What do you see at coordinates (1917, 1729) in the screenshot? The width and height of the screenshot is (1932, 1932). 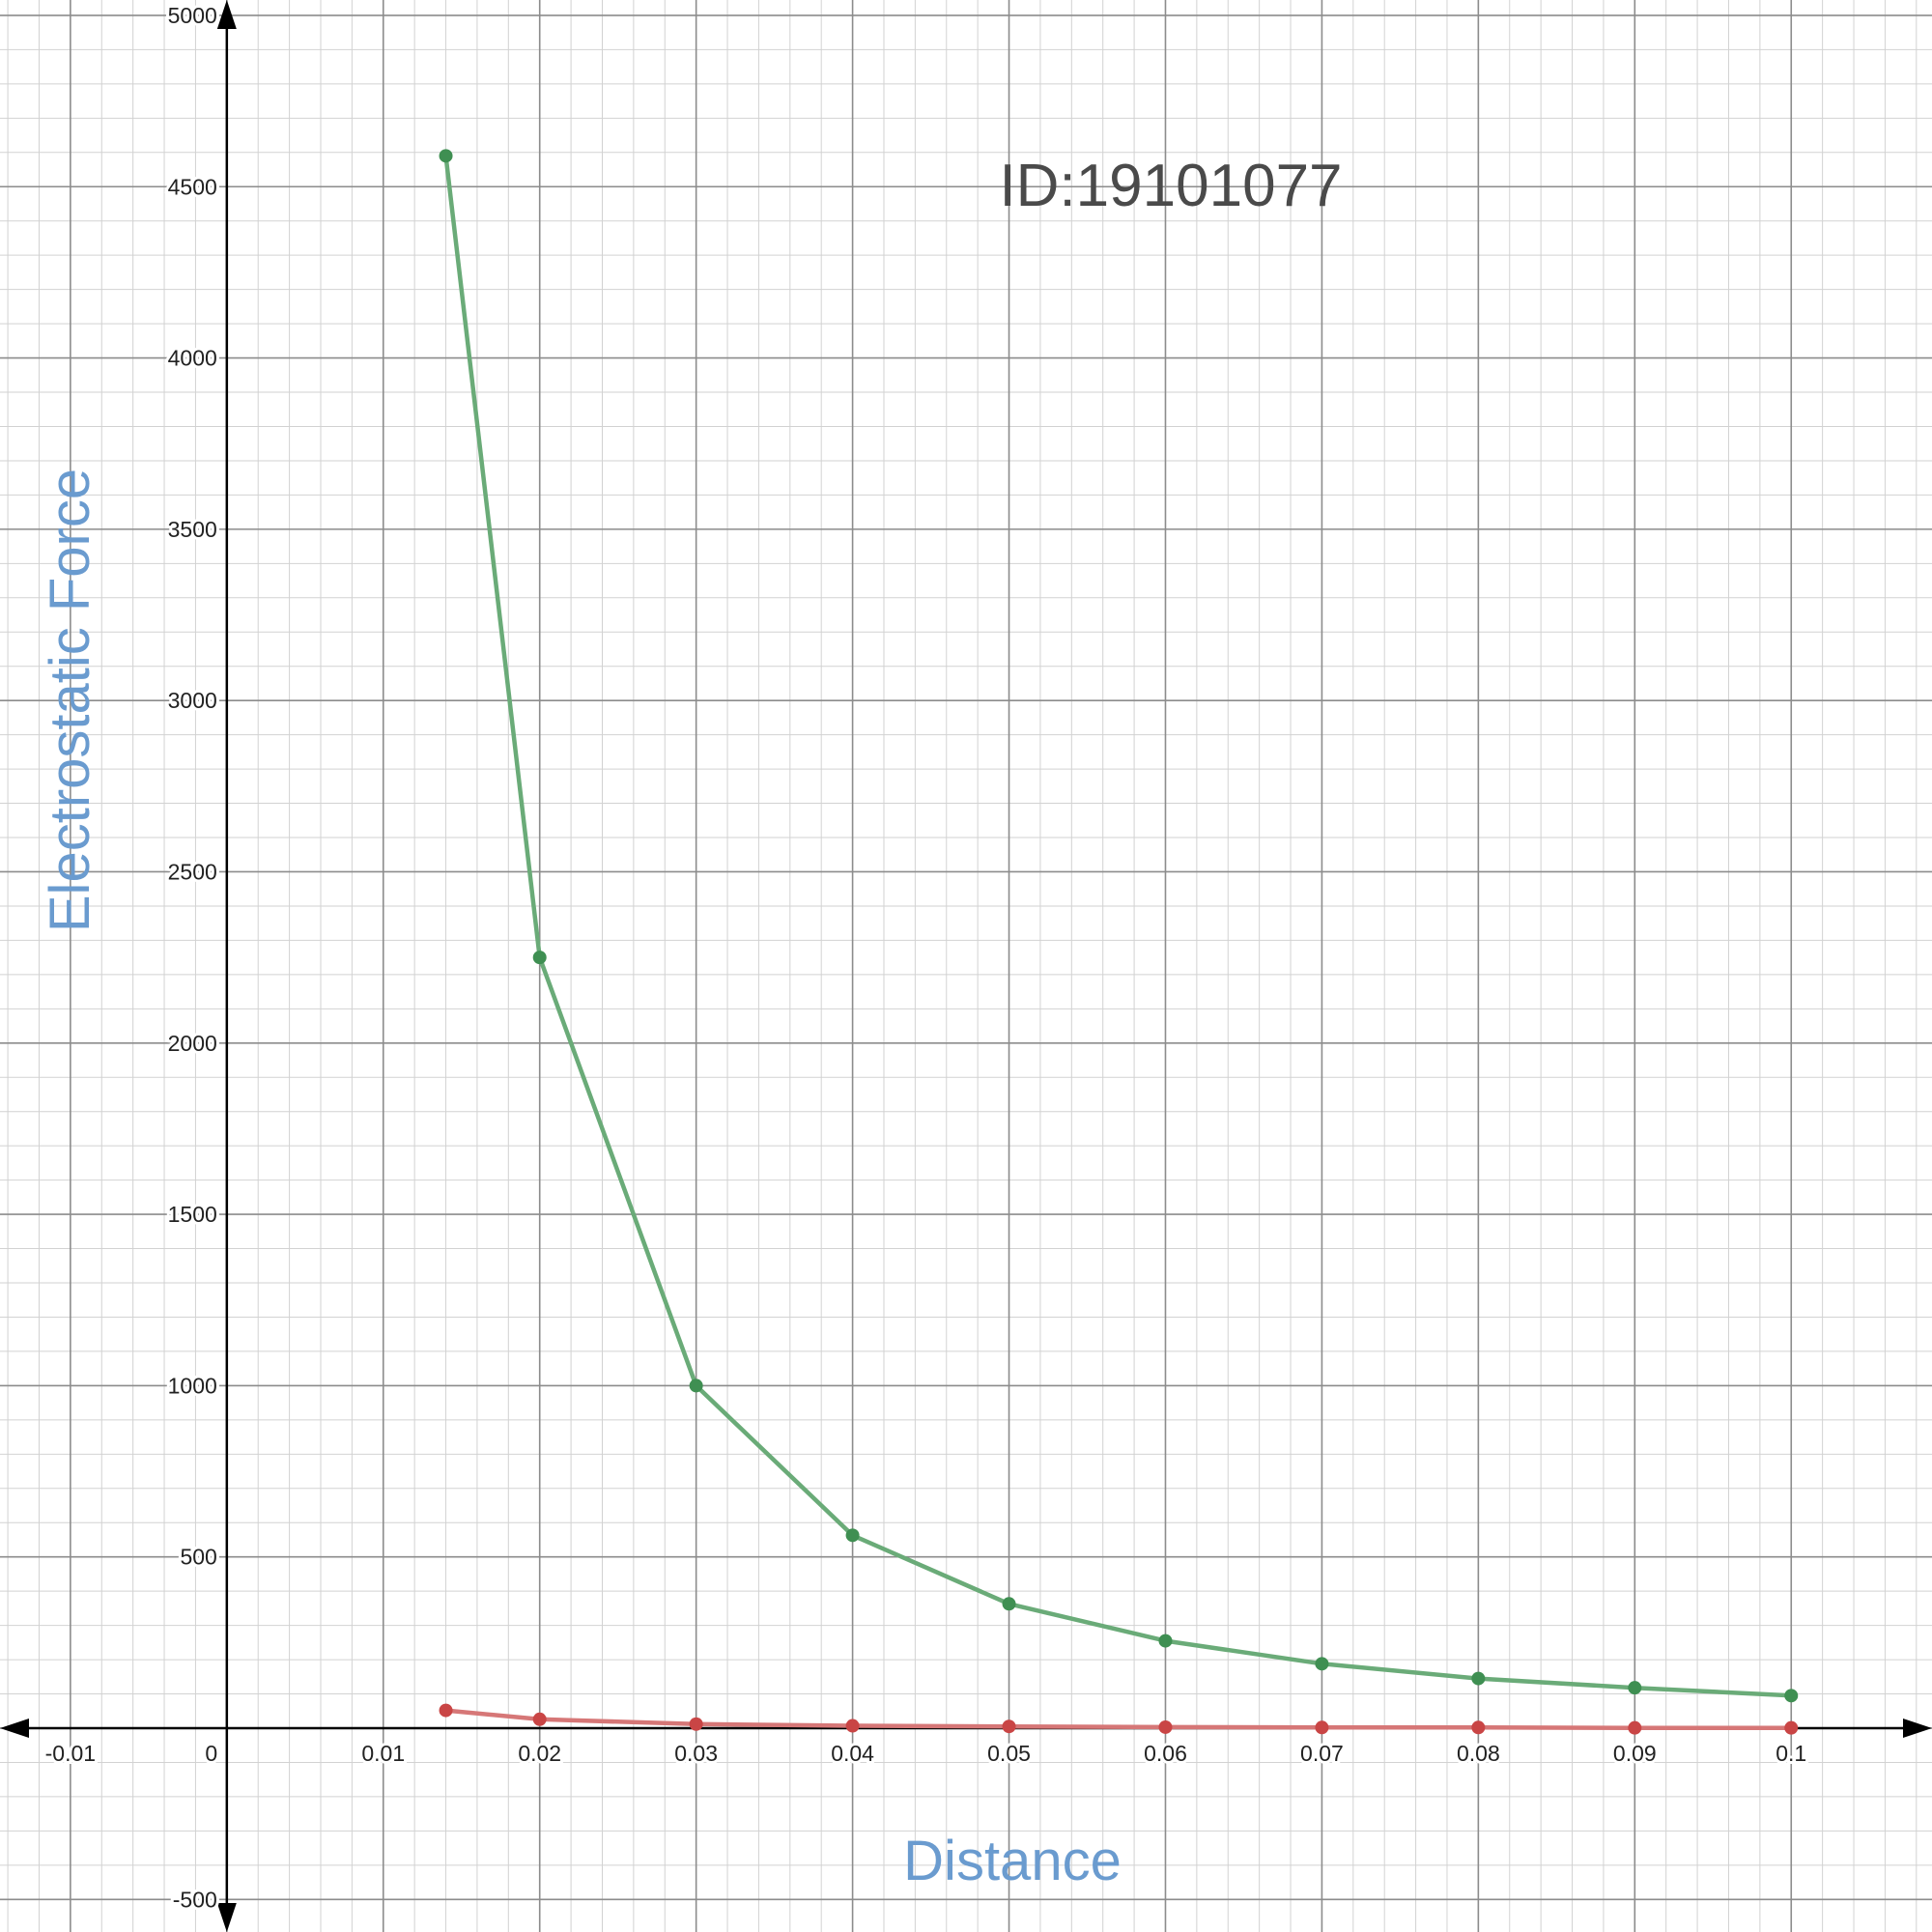 I see `x-axis-arrow-right` at bounding box center [1917, 1729].